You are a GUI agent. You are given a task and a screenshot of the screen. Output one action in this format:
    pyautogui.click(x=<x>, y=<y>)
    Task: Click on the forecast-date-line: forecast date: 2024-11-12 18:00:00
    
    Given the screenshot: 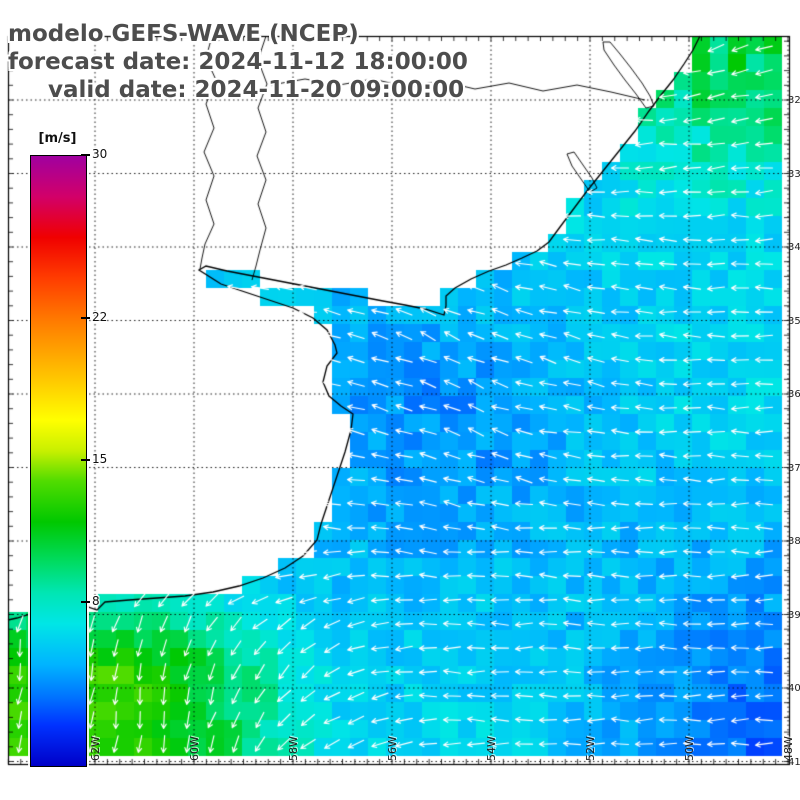 What is the action you would take?
    pyautogui.click(x=238, y=62)
    